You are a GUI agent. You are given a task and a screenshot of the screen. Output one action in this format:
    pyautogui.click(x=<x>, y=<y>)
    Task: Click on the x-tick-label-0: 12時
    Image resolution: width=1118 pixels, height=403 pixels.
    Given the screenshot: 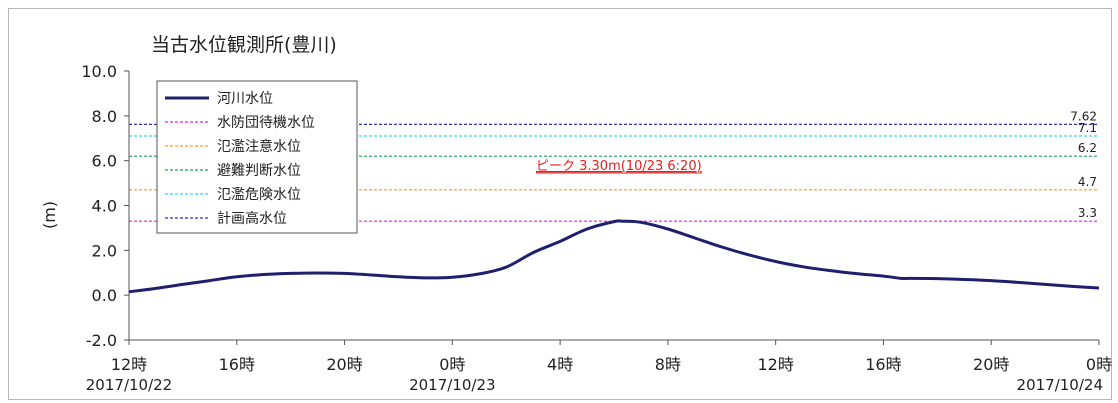 What is the action you would take?
    pyautogui.click(x=129, y=364)
    